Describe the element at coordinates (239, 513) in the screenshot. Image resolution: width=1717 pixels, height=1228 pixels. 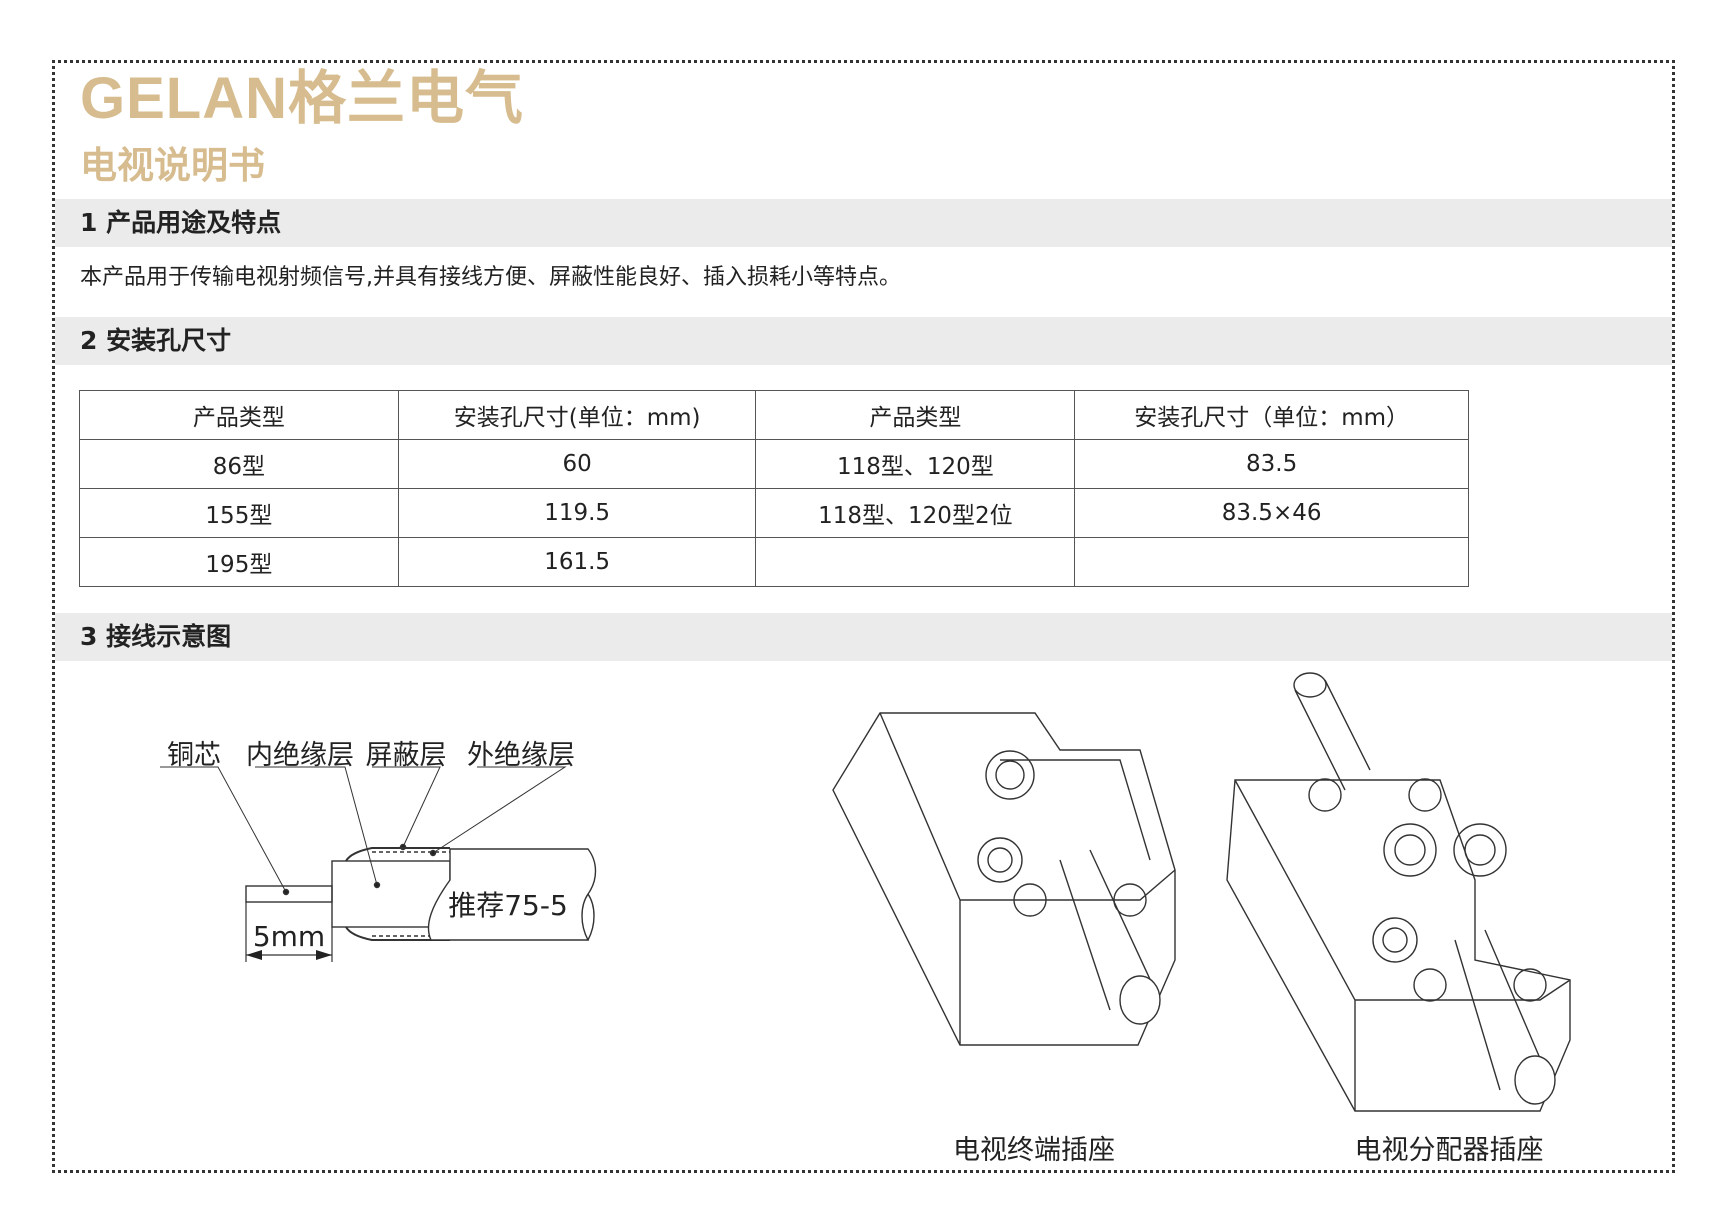
I see `table-cell: 155型` at that location.